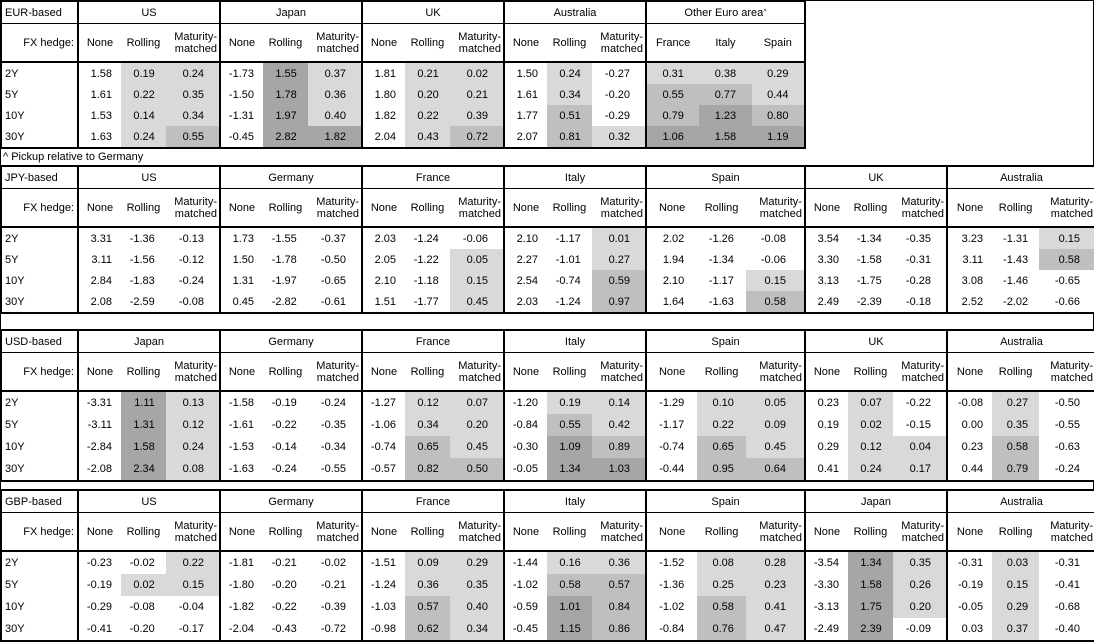 The width and height of the screenshot is (1094, 642). What do you see at coordinates (15, 607) in the screenshot?
I see `row-label: 10Y` at bounding box center [15, 607].